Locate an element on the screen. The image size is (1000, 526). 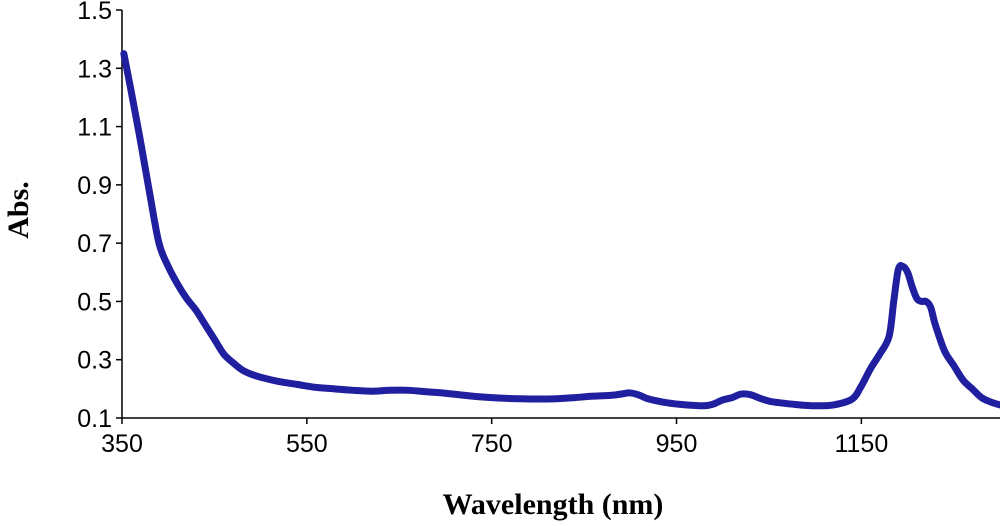
y-tick-label: 0.5 is located at coordinates (94, 302).